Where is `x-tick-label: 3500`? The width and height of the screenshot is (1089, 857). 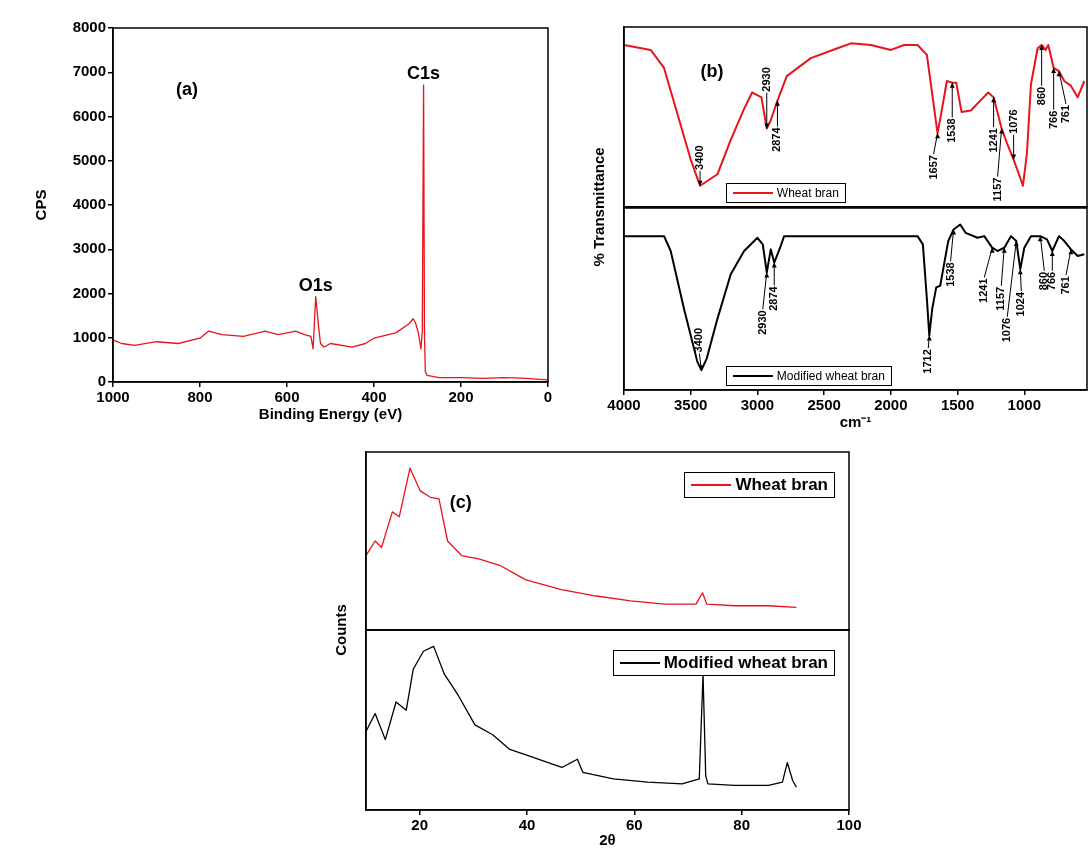
x-tick-label: 3500 is located at coordinates (691, 405).